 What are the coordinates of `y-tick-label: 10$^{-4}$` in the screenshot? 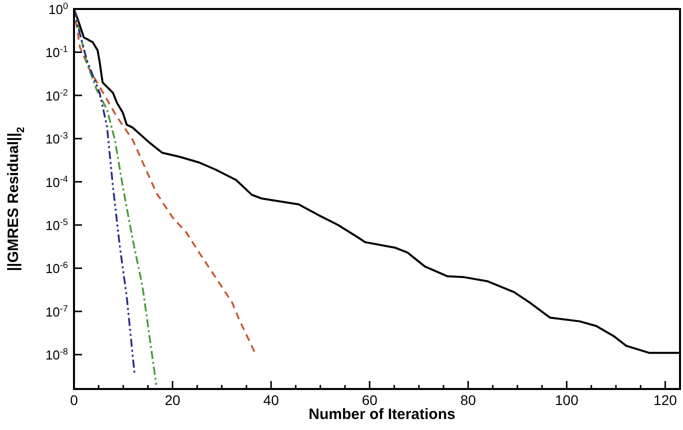 It's located at (56, 182).